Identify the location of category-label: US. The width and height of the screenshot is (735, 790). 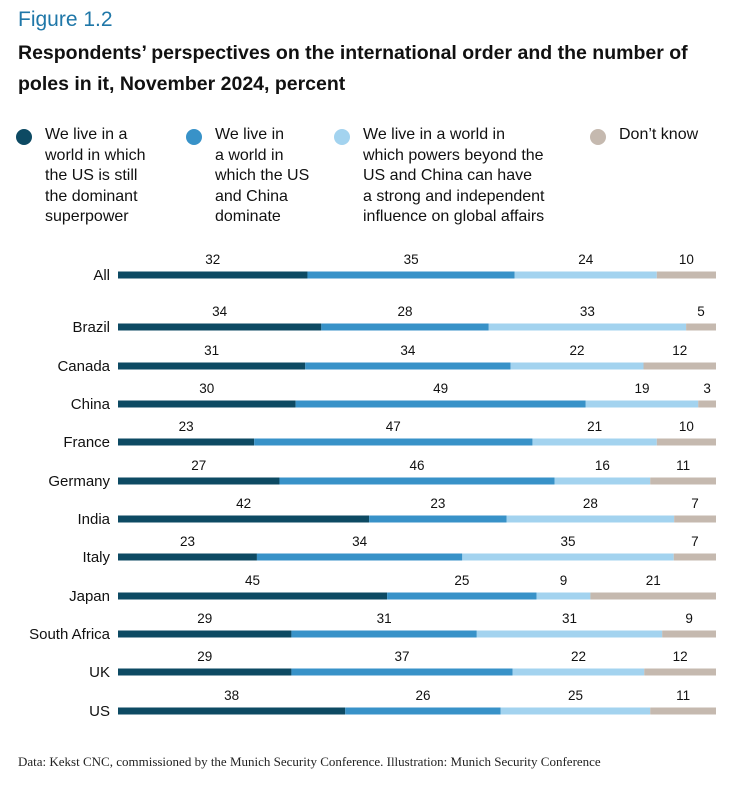
(99, 711).